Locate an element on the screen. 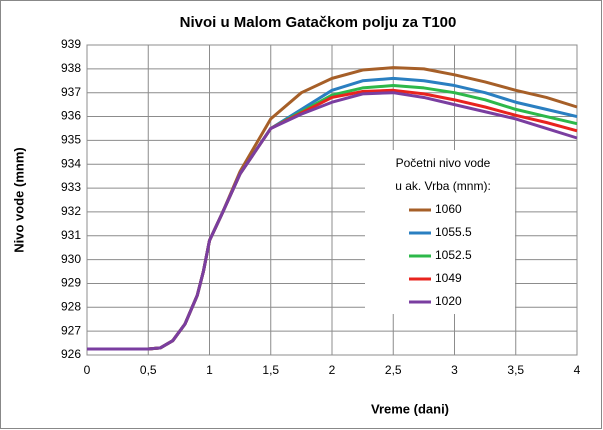 The width and height of the screenshot is (603, 430). y-tick-label: 926 is located at coordinates (71, 354).